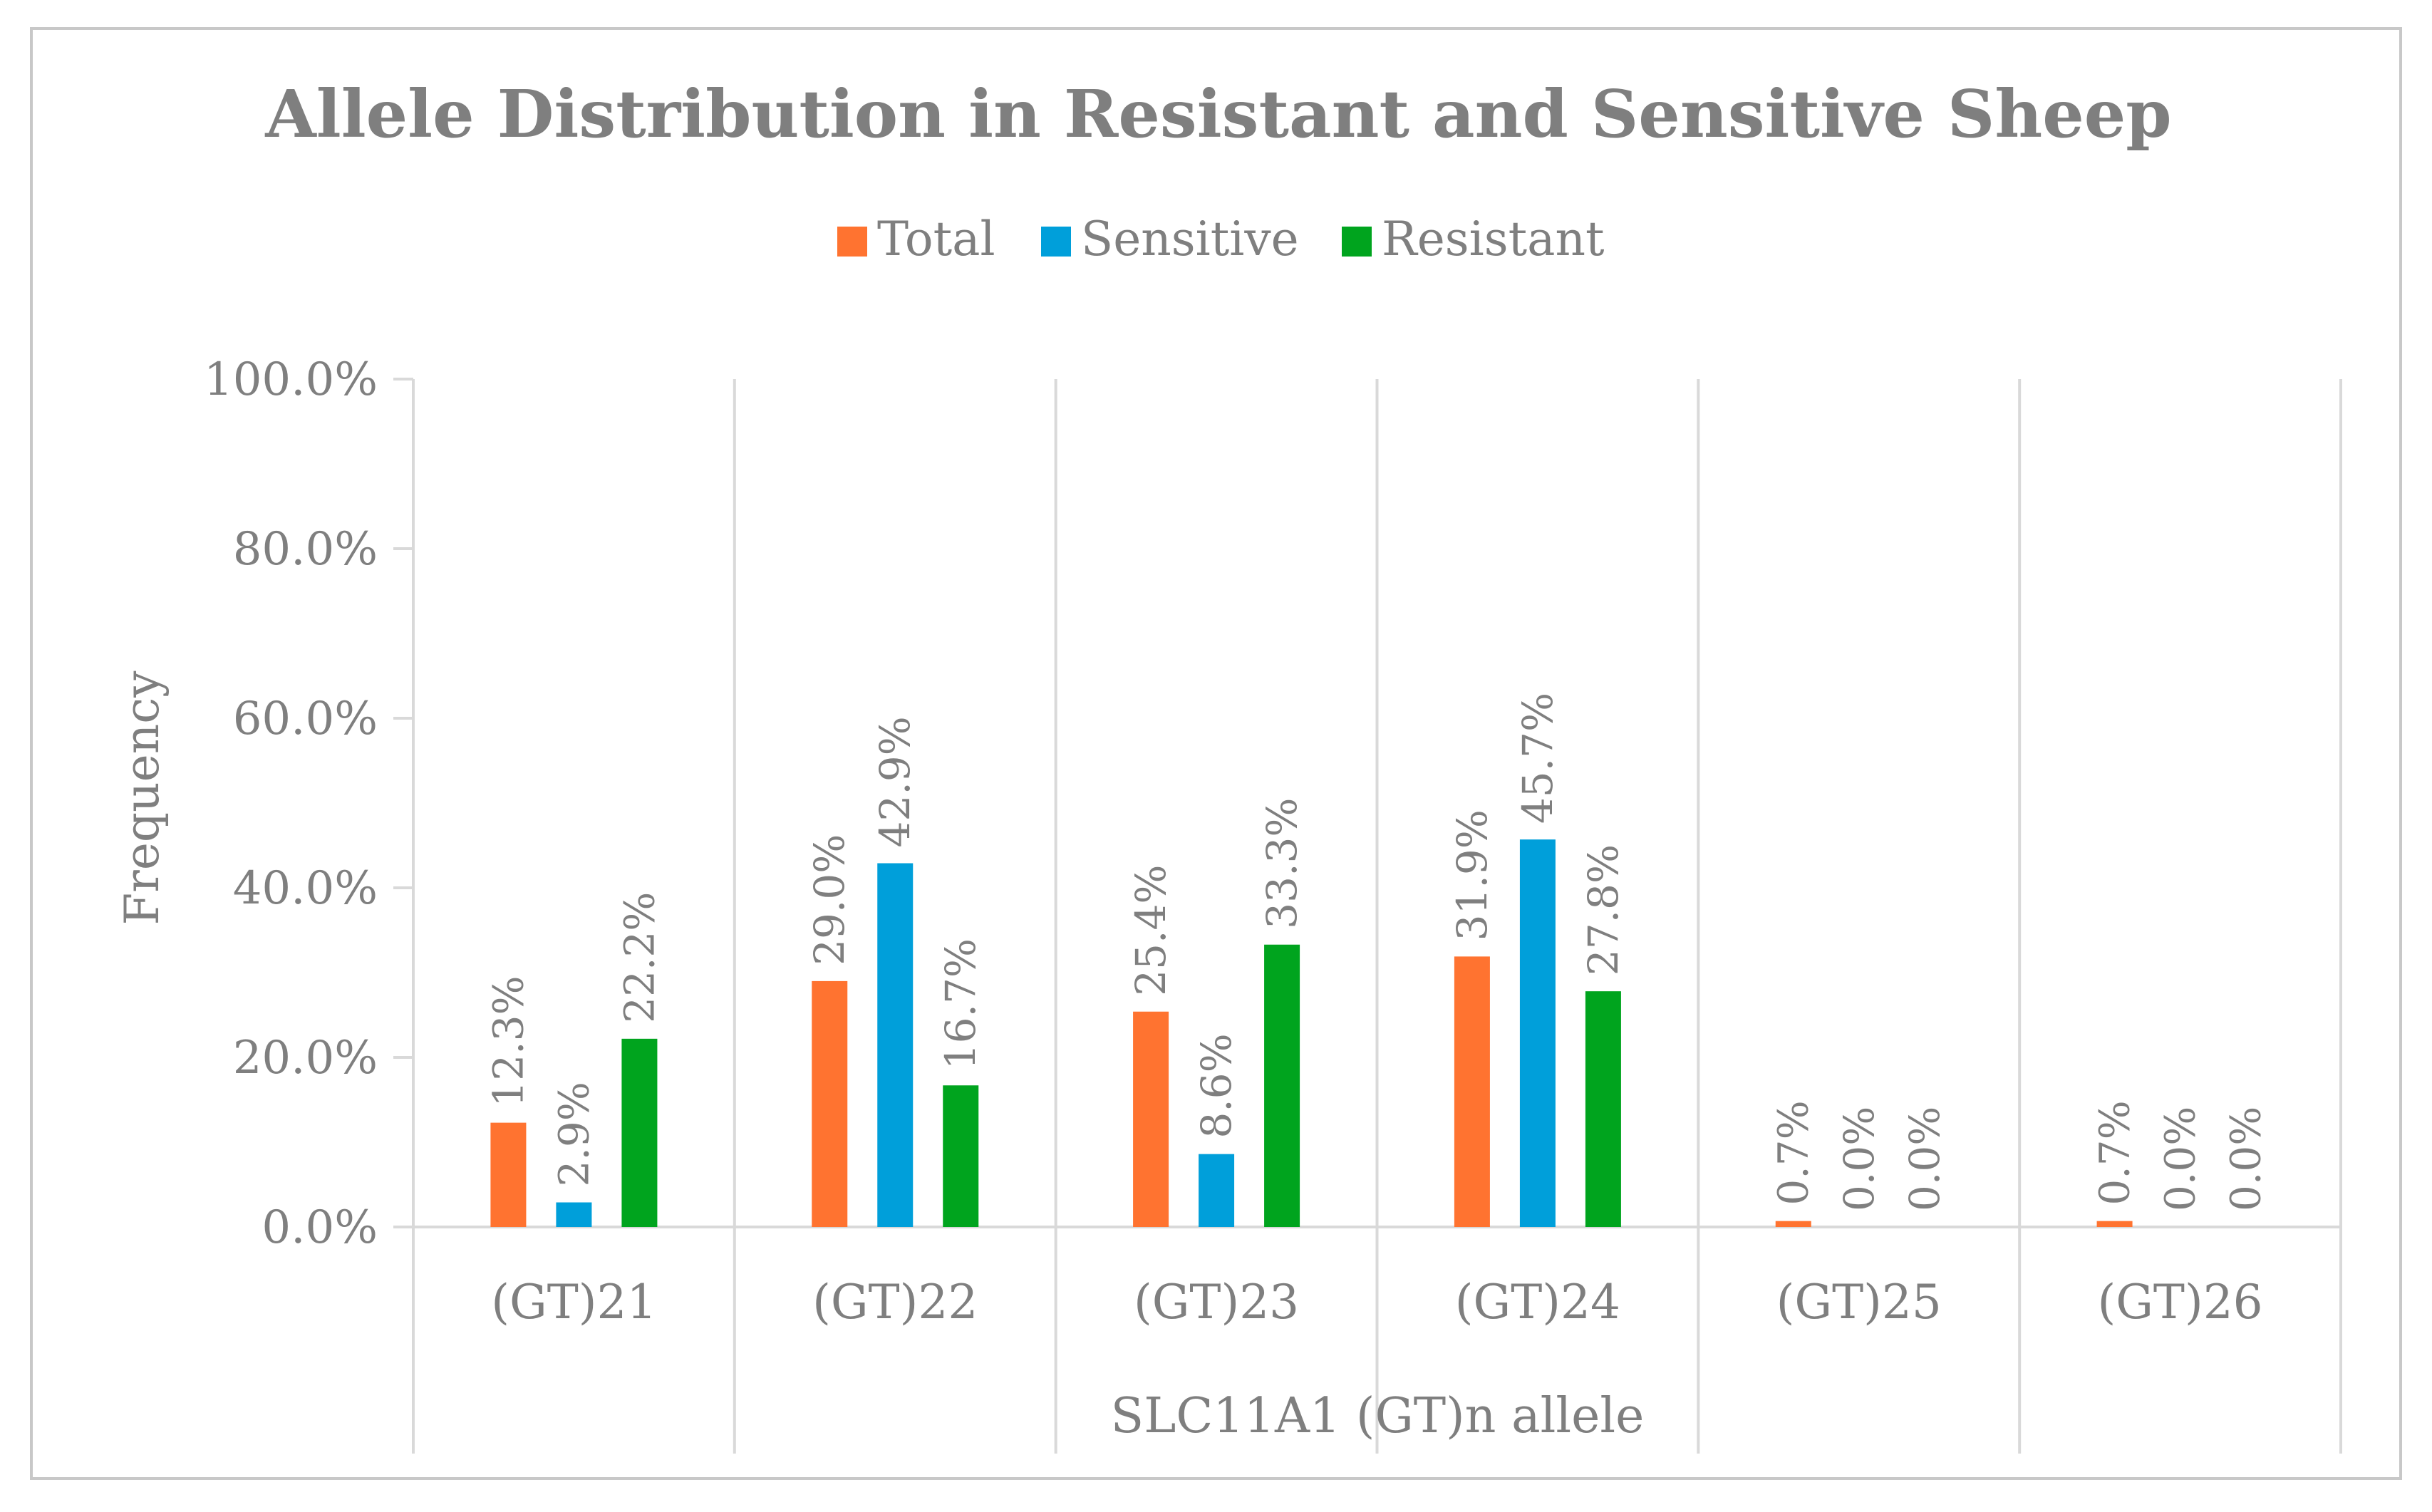 This screenshot has width=2432, height=1512. Describe the element at coordinates (305, 550) in the screenshot. I see `y-tick-label: 80.0%` at that location.